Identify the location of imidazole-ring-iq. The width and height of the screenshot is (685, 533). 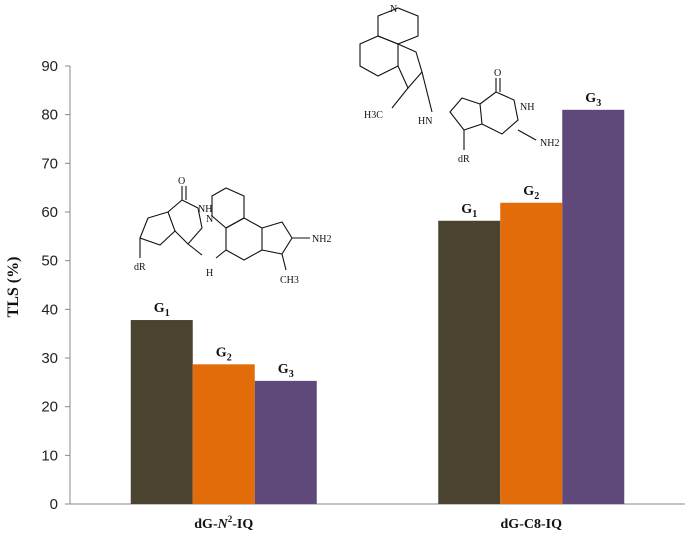
(277, 238).